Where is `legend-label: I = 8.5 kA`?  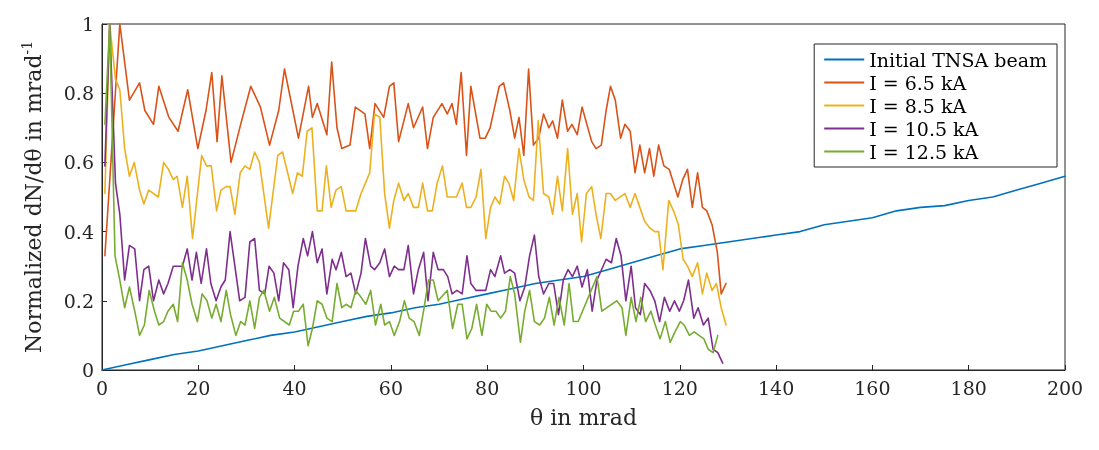
legend-label: I = 8.5 kA is located at coordinates (918, 105).